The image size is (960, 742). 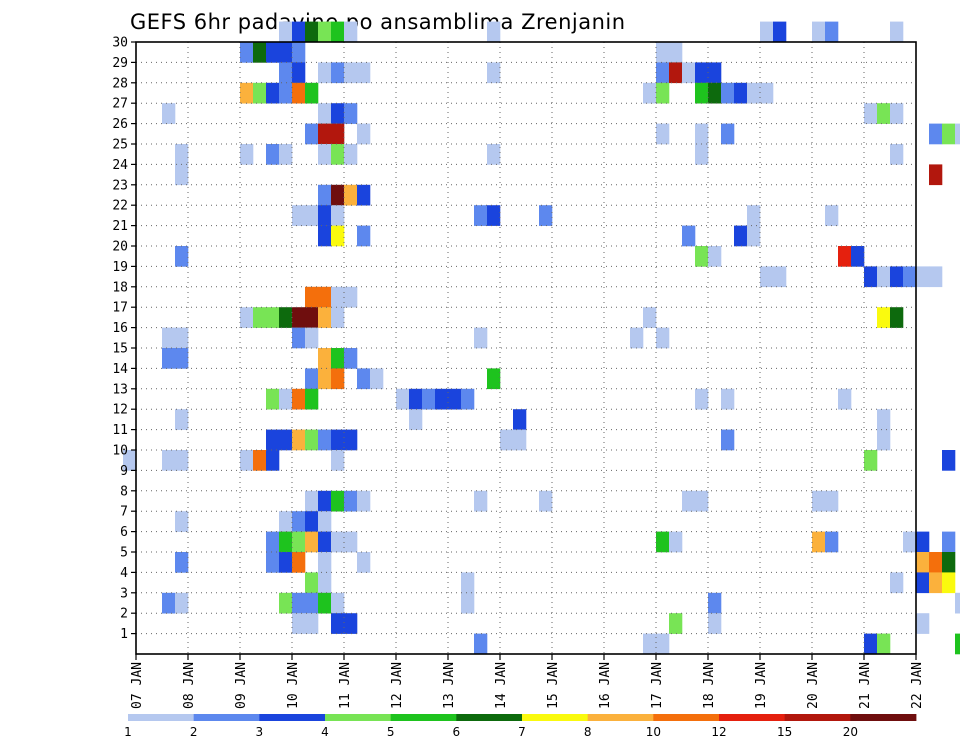 What do you see at coordinates (813, 685) in the screenshot?
I see `x-tick-label: 20 JAN` at bounding box center [813, 685].